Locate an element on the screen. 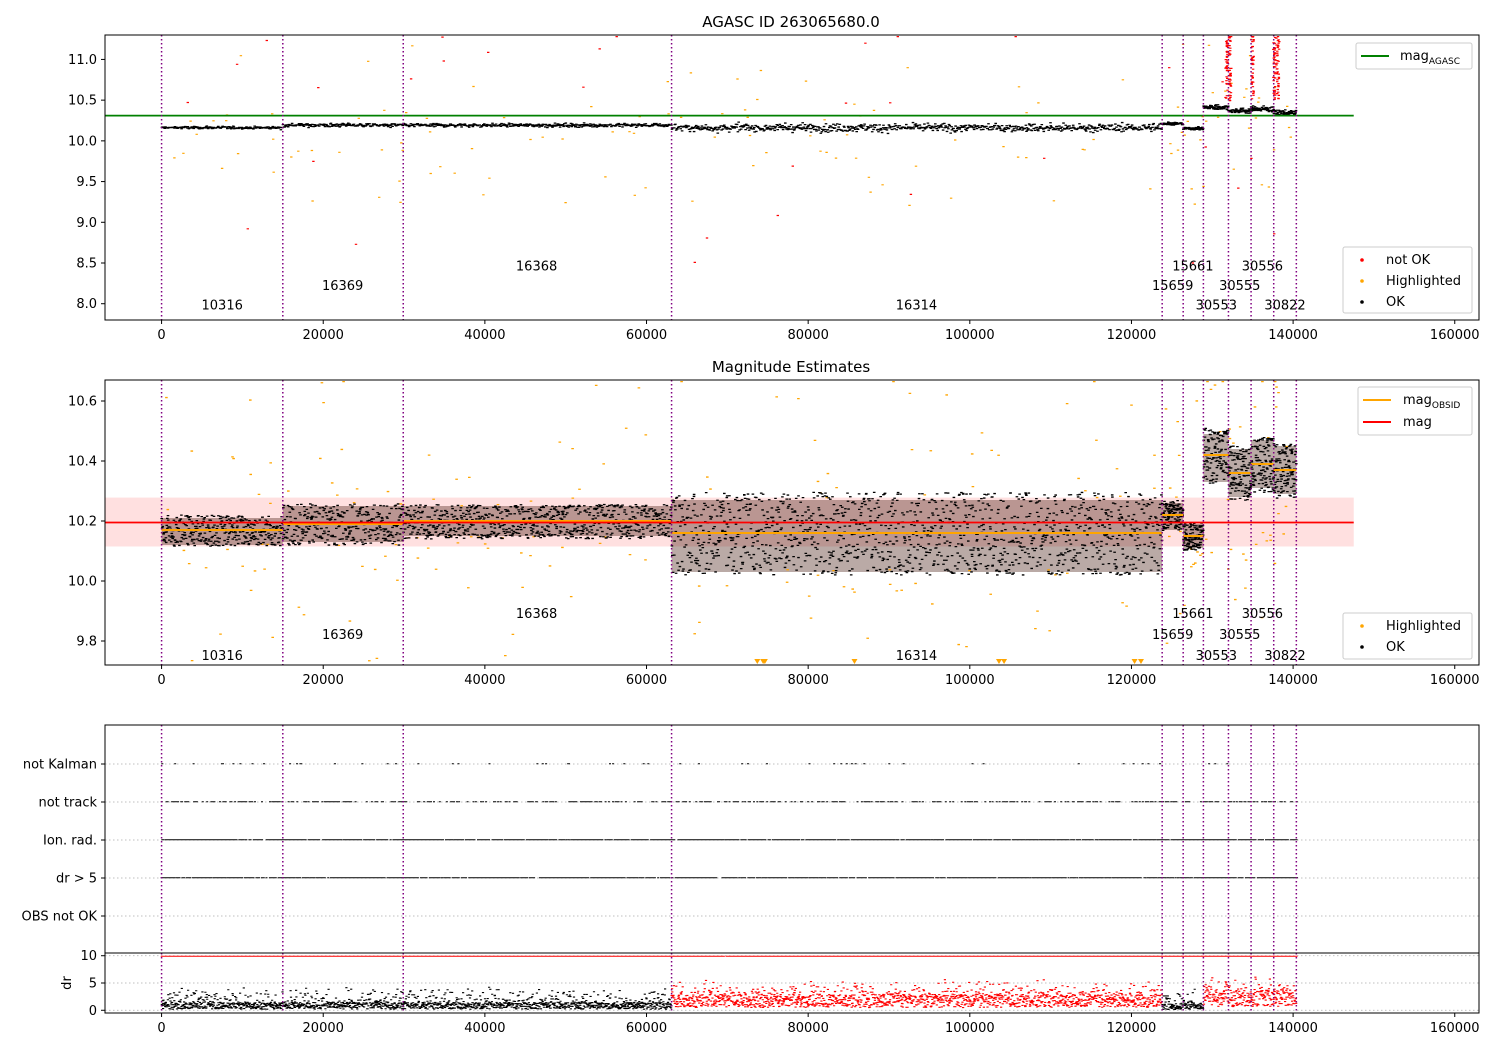 This screenshot has height=1050, width=1500. p2-obsid-label: 30555 is located at coordinates (1239, 635).